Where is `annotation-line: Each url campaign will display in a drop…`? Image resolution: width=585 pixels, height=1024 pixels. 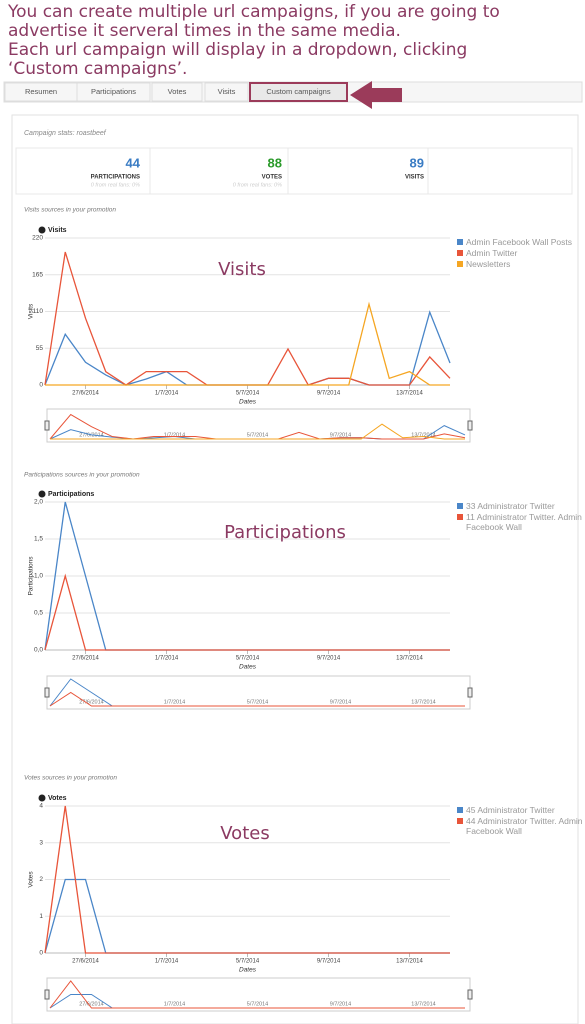
annotation-line: Each url campaign will display in a drop… is located at coordinates (237, 50).